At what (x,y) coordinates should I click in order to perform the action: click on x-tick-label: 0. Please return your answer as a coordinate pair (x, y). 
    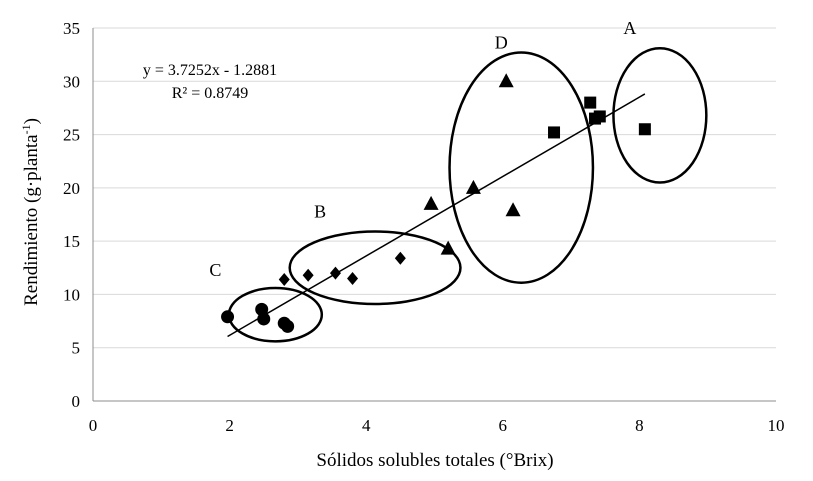
    Looking at the image, I should click on (93, 425).